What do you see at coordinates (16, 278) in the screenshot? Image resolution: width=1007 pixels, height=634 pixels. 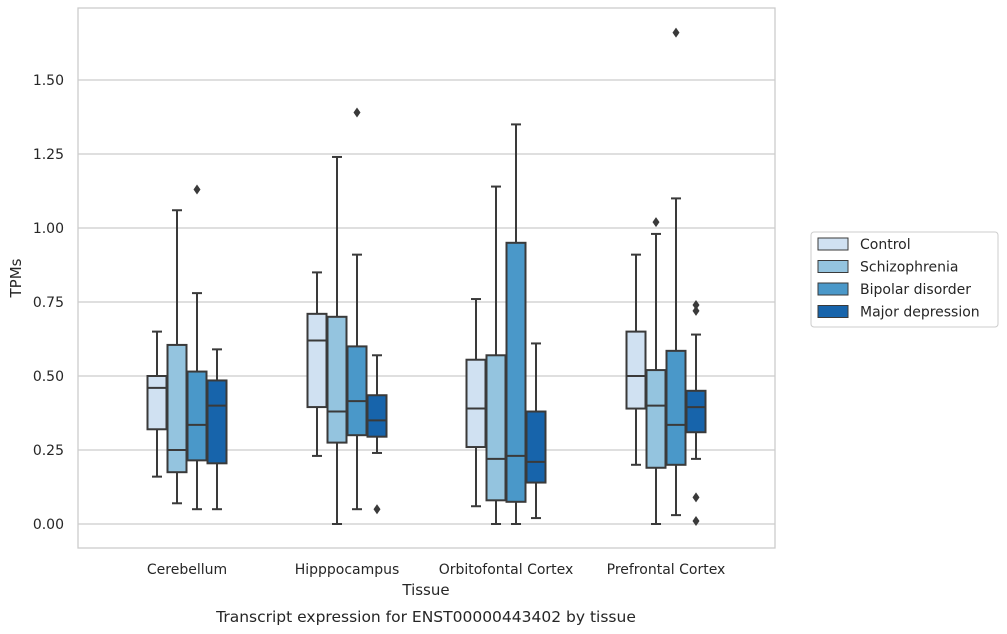 I see `y-axis-title: TPMs` at bounding box center [16, 278].